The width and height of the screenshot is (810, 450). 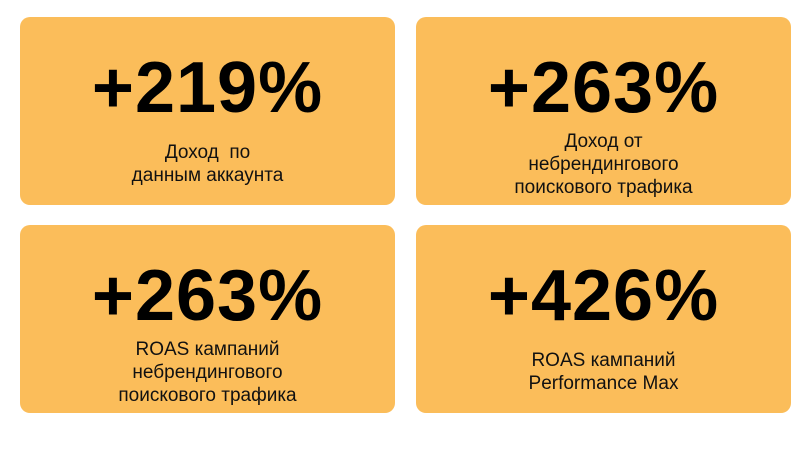 What do you see at coordinates (603, 296) in the screenshot?
I see `stat-value: +426%` at bounding box center [603, 296].